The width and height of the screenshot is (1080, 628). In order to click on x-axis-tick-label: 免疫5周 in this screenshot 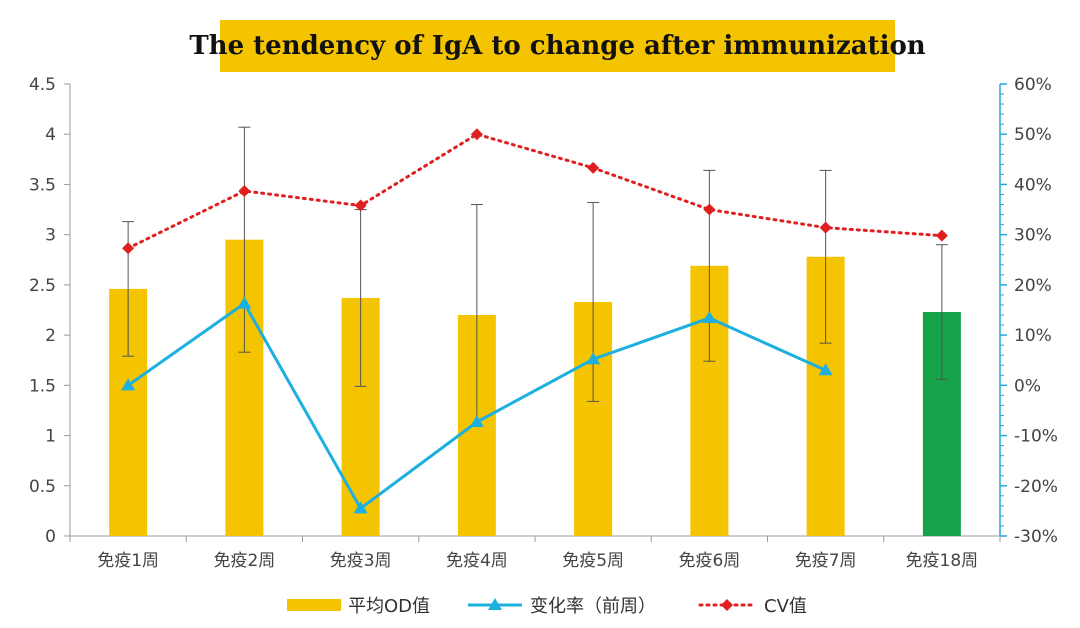, I will do `click(593, 561)`.